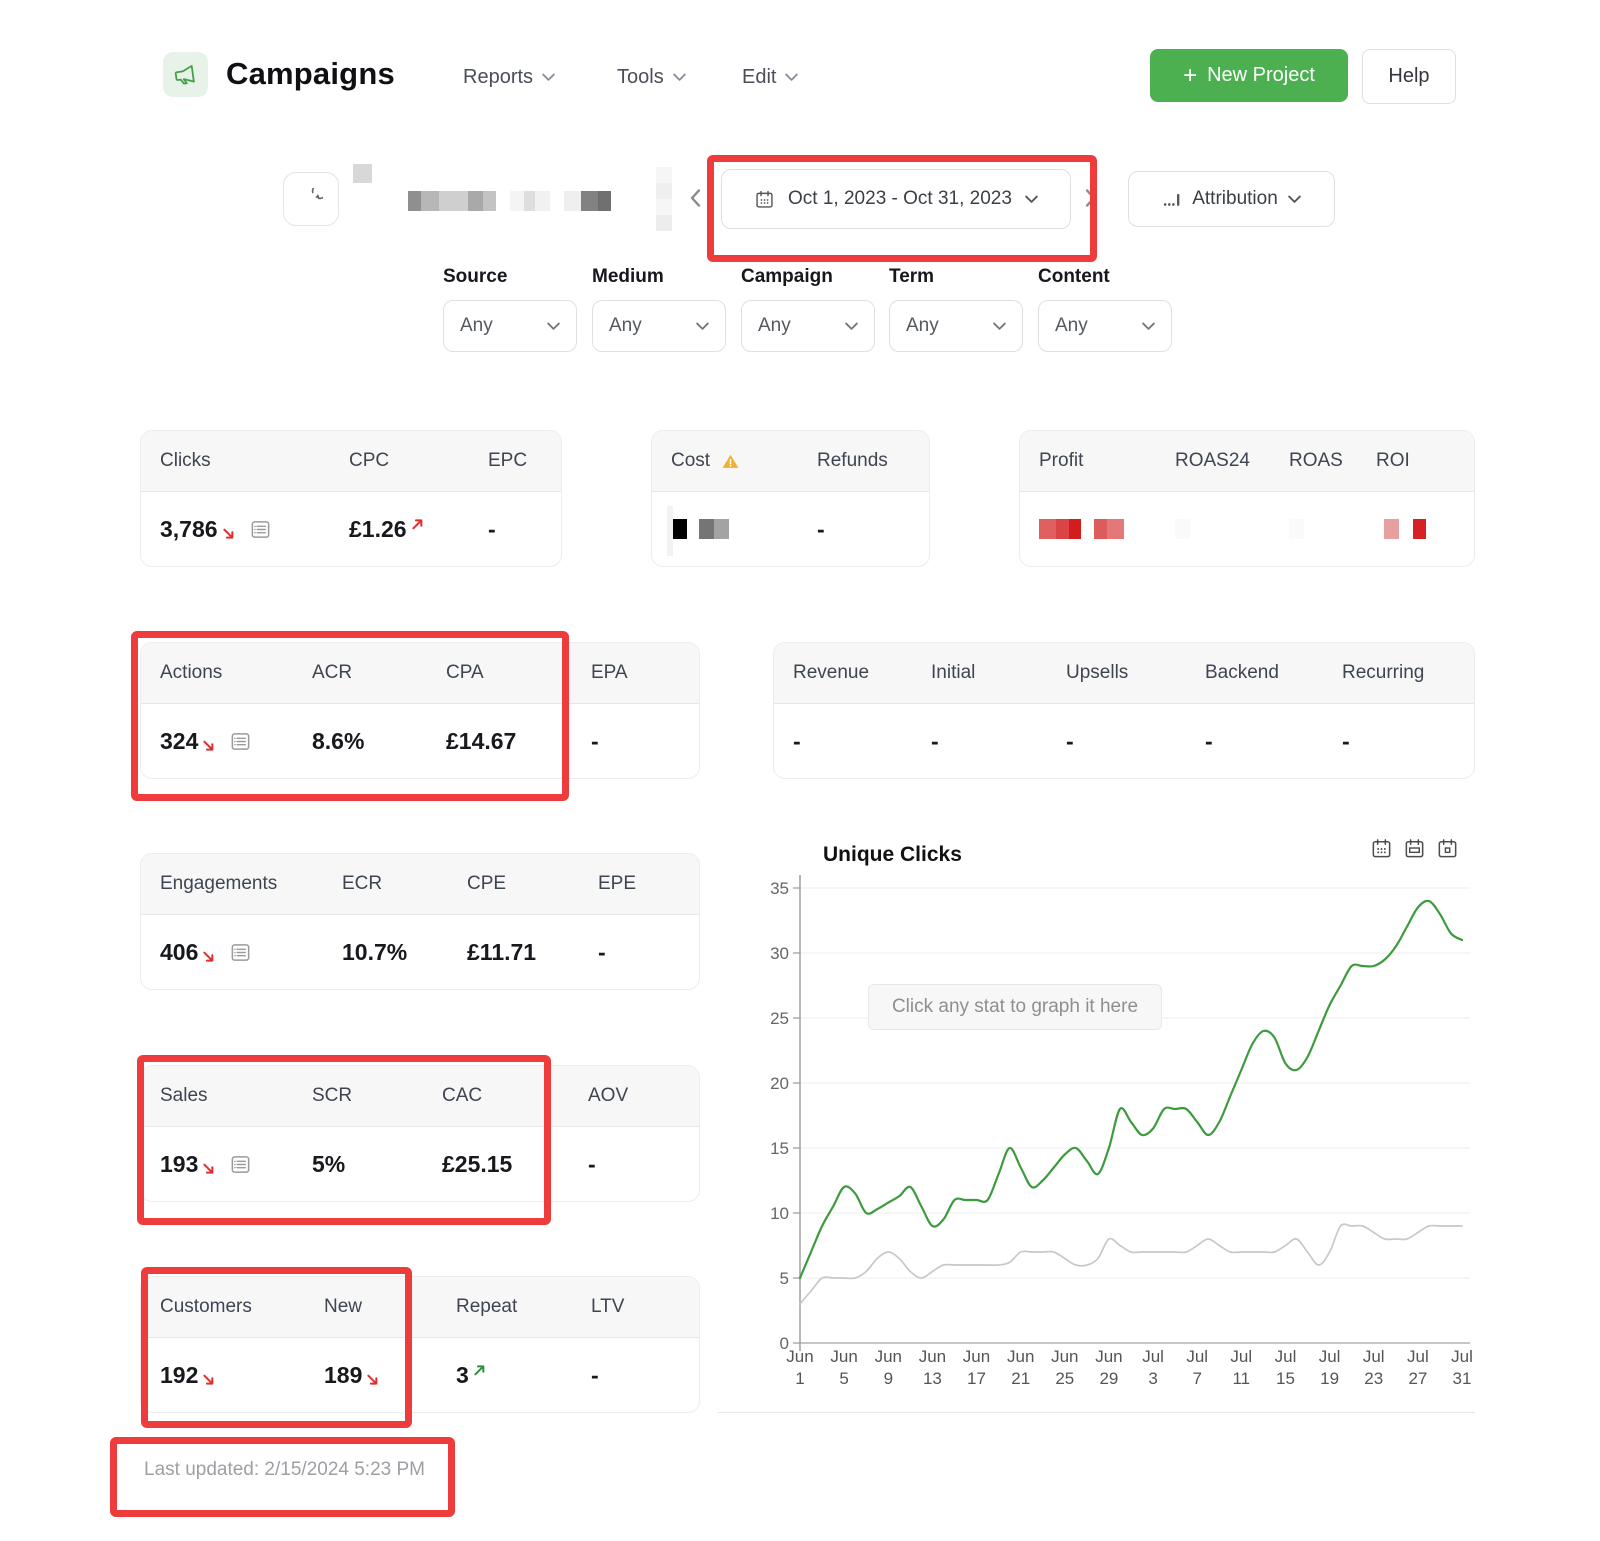 The image size is (1600, 1541). What do you see at coordinates (362, 883) in the screenshot?
I see `column-header-ecr: ECR` at bounding box center [362, 883].